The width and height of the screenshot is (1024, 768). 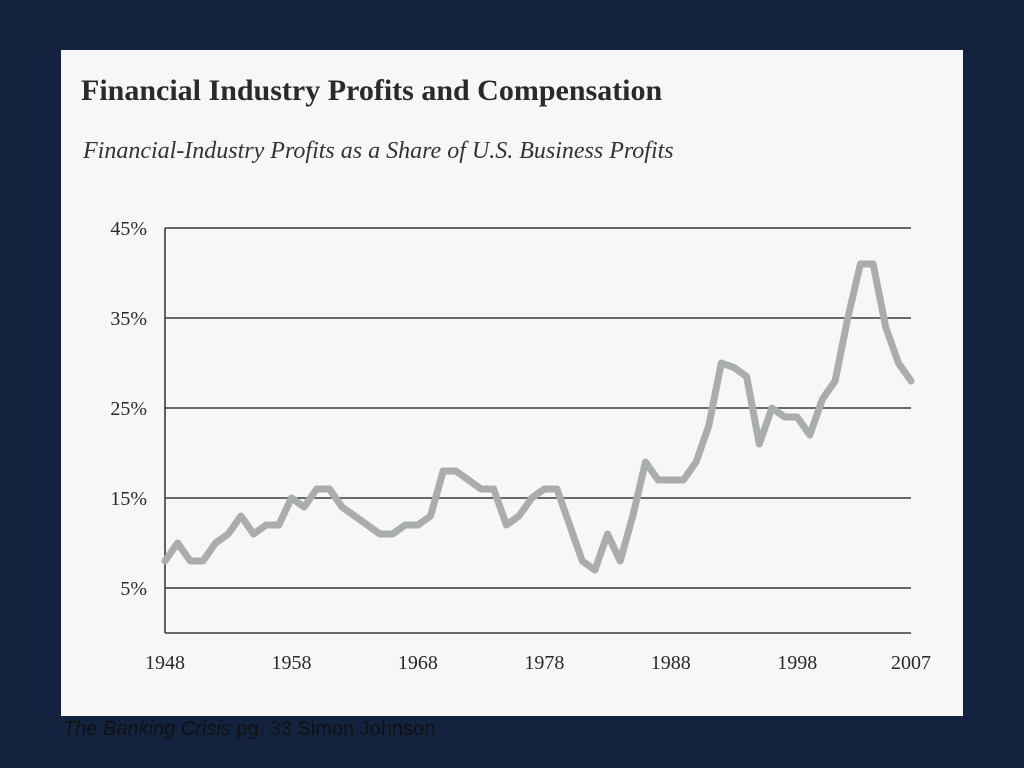 I want to click on caption-source-text: pg. 33 Simon Johnson, so click(x=333, y=729).